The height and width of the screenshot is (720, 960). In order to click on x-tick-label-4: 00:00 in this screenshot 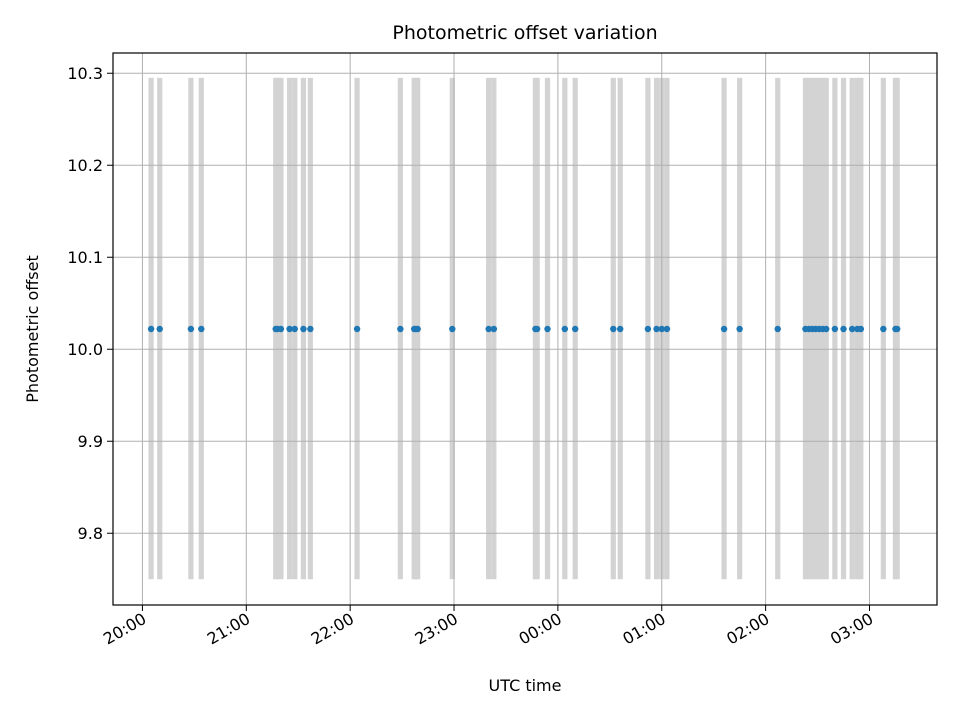, I will do `click(539, 629)`.